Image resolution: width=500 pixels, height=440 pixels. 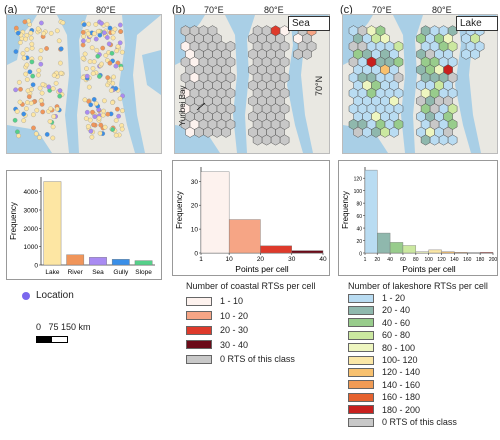 I want to click on y-tick-label: 10, so click(x=195, y=230).